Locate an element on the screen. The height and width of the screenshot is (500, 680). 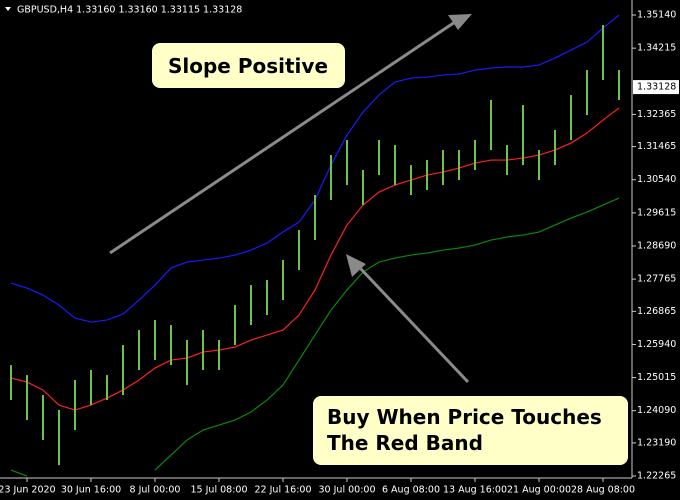
last-price-box is located at coordinates (656, 87).